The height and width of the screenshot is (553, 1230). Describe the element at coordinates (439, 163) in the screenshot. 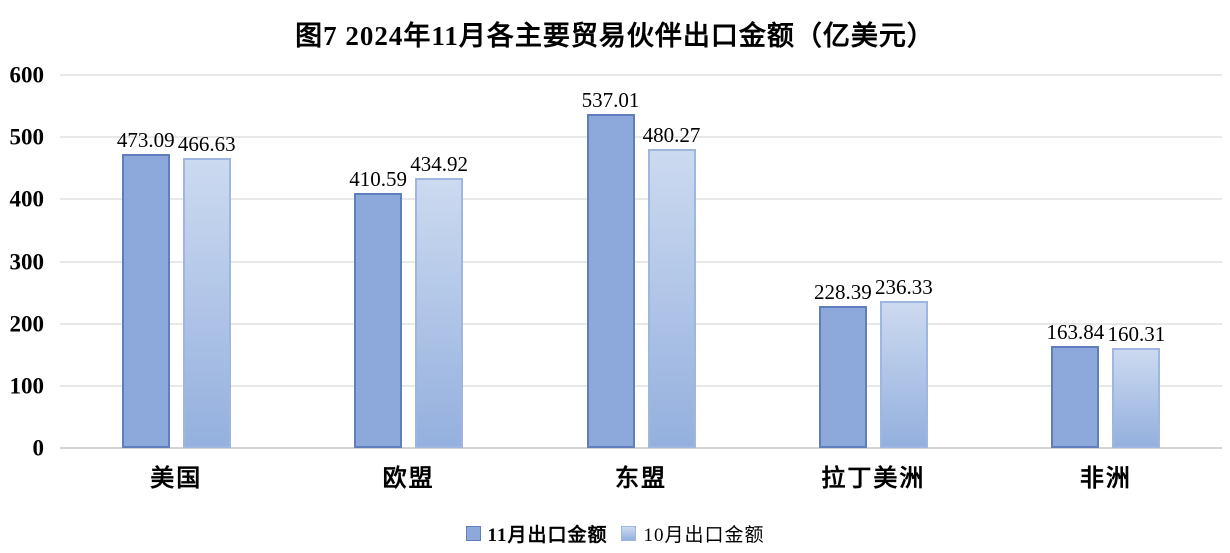

I see `bar-value-label: 434.92` at that location.